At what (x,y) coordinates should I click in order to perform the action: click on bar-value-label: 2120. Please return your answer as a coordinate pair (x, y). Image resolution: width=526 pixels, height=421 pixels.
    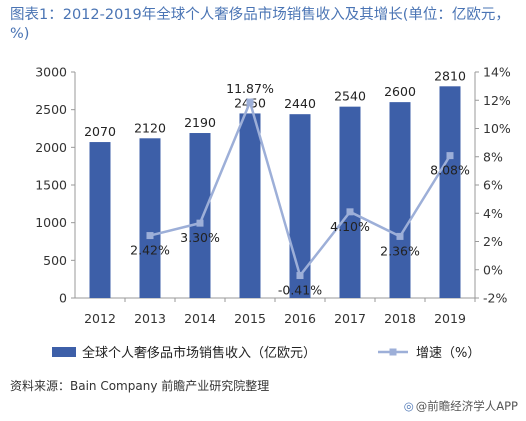
    Looking at the image, I should click on (150, 127).